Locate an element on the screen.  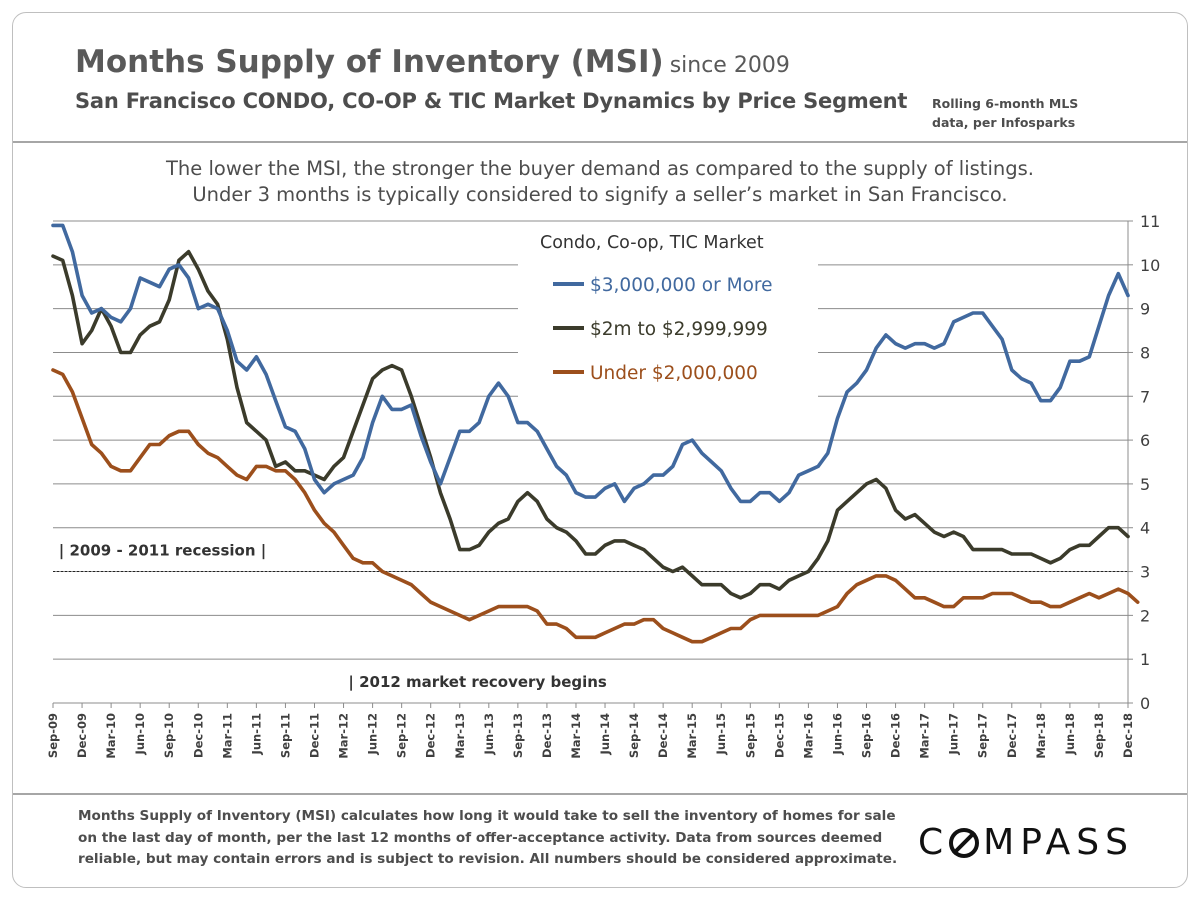
x-tick-label: Jun-11 is located at coordinates (256, 734).